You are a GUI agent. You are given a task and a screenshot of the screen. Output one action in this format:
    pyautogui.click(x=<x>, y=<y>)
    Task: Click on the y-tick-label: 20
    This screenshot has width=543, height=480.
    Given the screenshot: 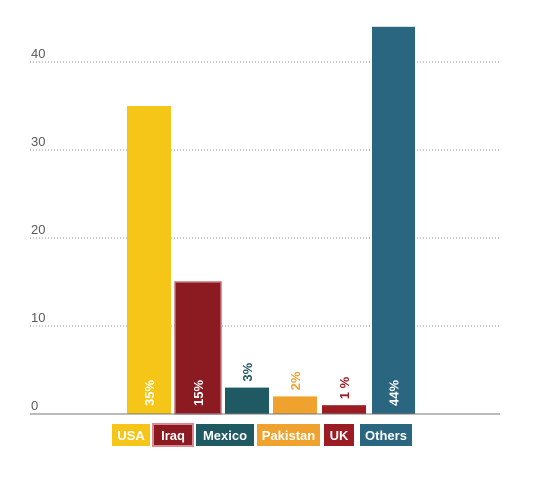 What is the action you would take?
    pyautogui.click(x=38, y=229)
    